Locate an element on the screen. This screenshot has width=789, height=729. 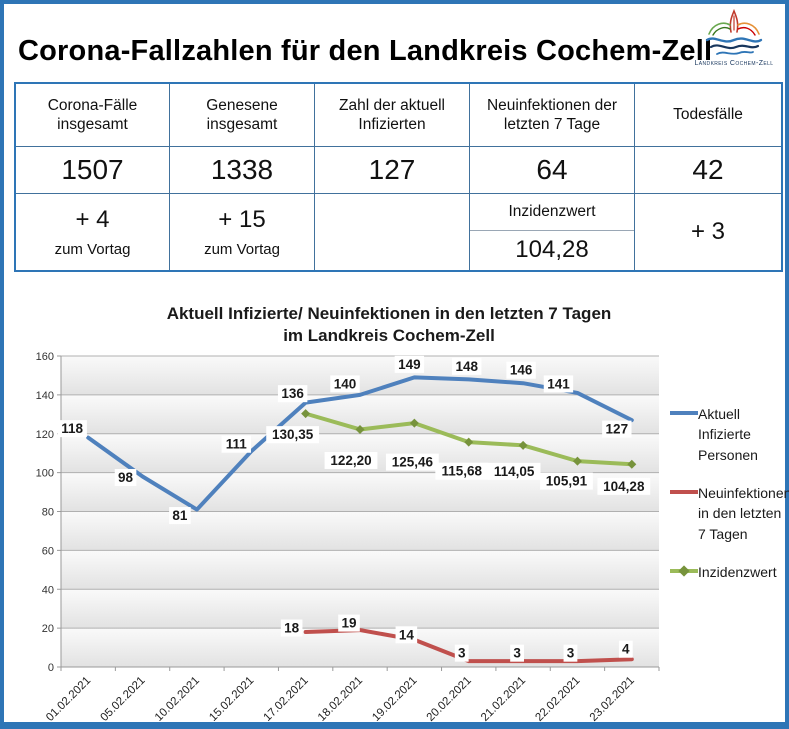
legend-label: Inzidenzwert is located at coordinates (737, 572).